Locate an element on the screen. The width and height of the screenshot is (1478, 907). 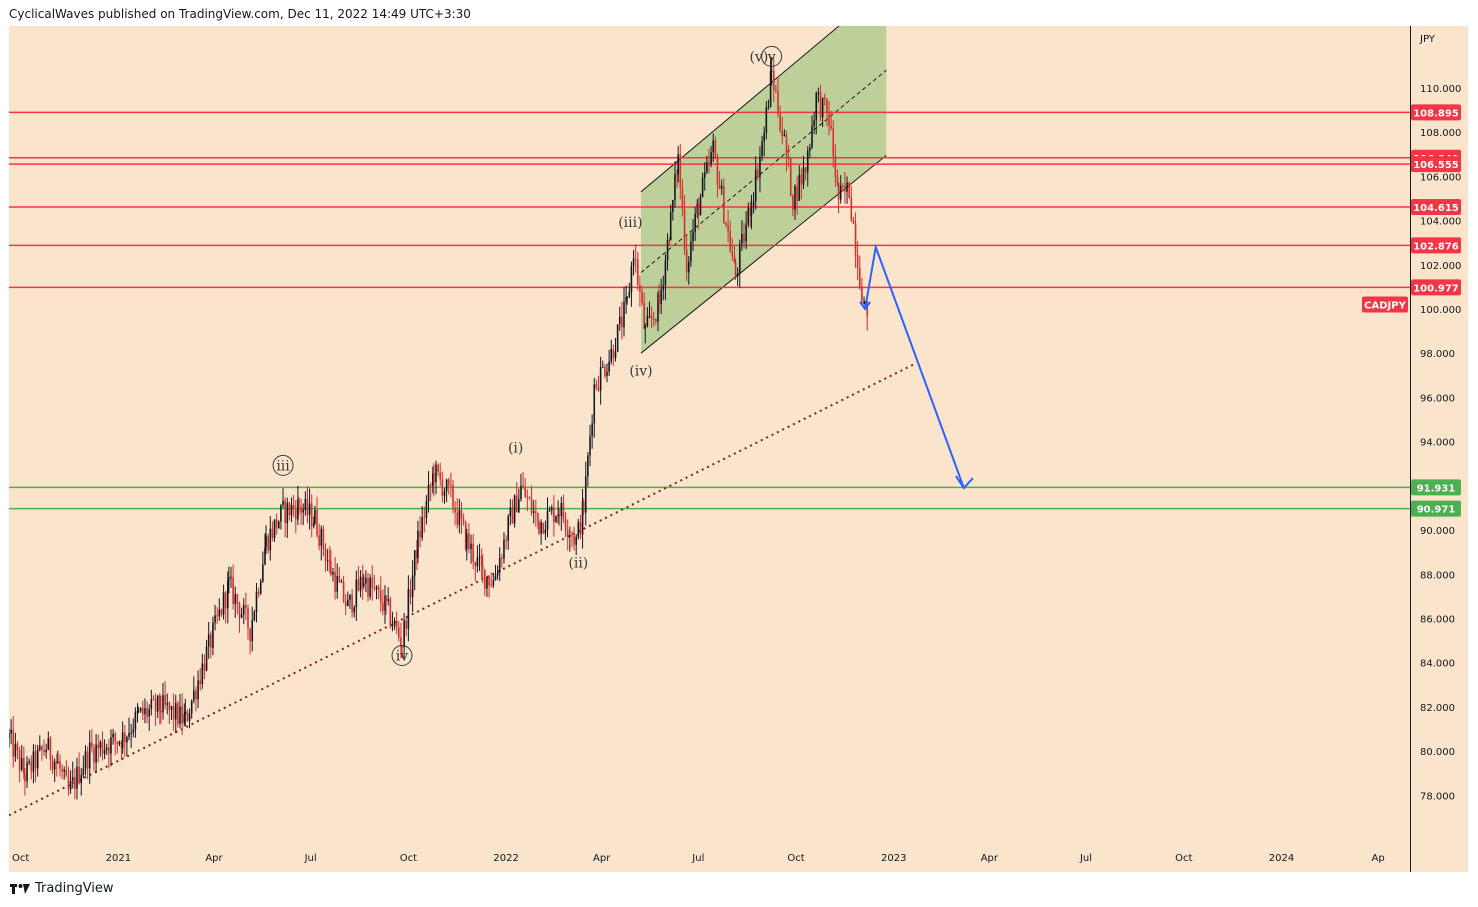
x-tick-Jul: Jul is located at coordinates (310, 858).